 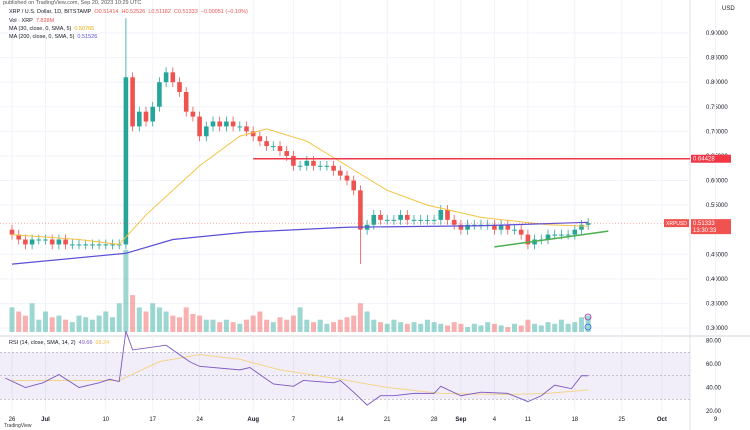 What do you see at coordinates (199, 420) in the screenshot?
I see `time-tick: 24` at bounding box center [199, 420].